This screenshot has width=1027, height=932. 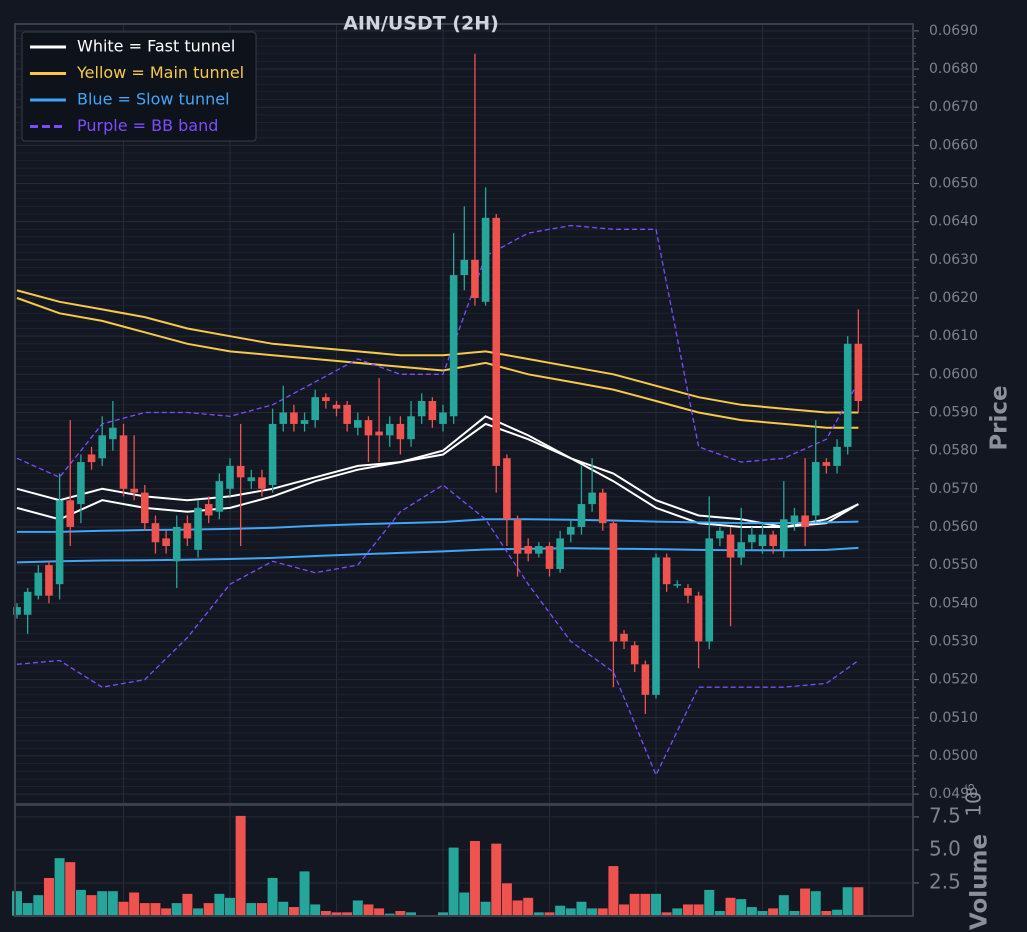 What do you see at coordinates (953, 603) in the screenshot?
I see `y-tick-label: 0.0540` at bounding box center [953, 603].